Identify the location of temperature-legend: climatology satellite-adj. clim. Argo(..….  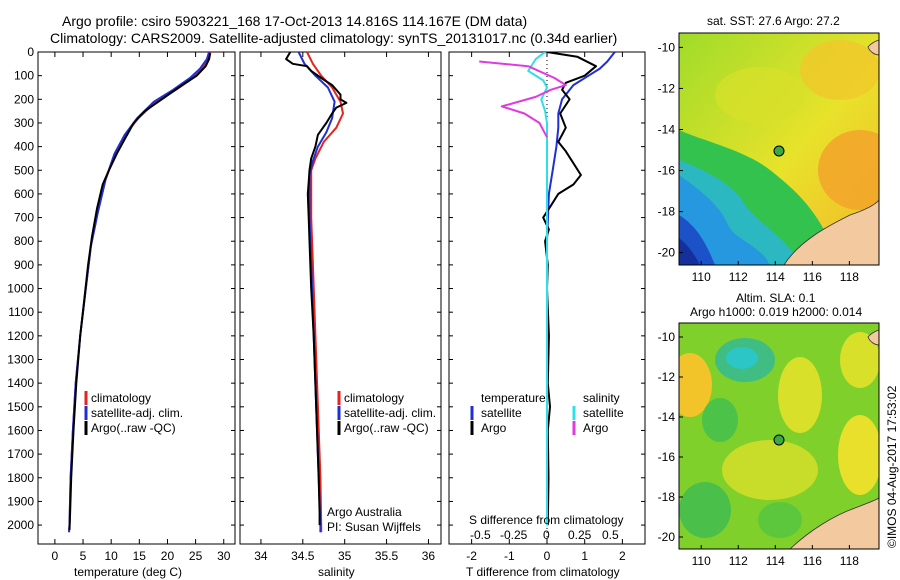
(133, 413).